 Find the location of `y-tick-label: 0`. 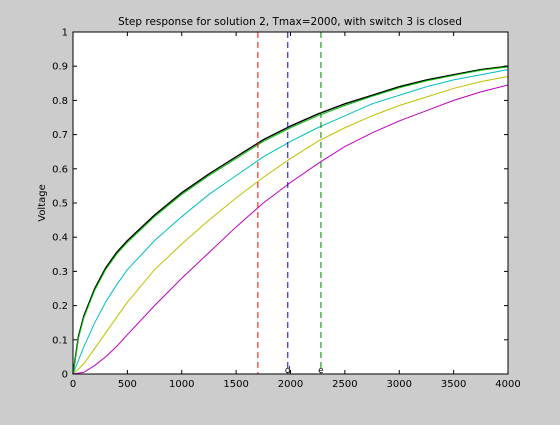

y-tick-label: 0 is located at coordinates (65, 375).